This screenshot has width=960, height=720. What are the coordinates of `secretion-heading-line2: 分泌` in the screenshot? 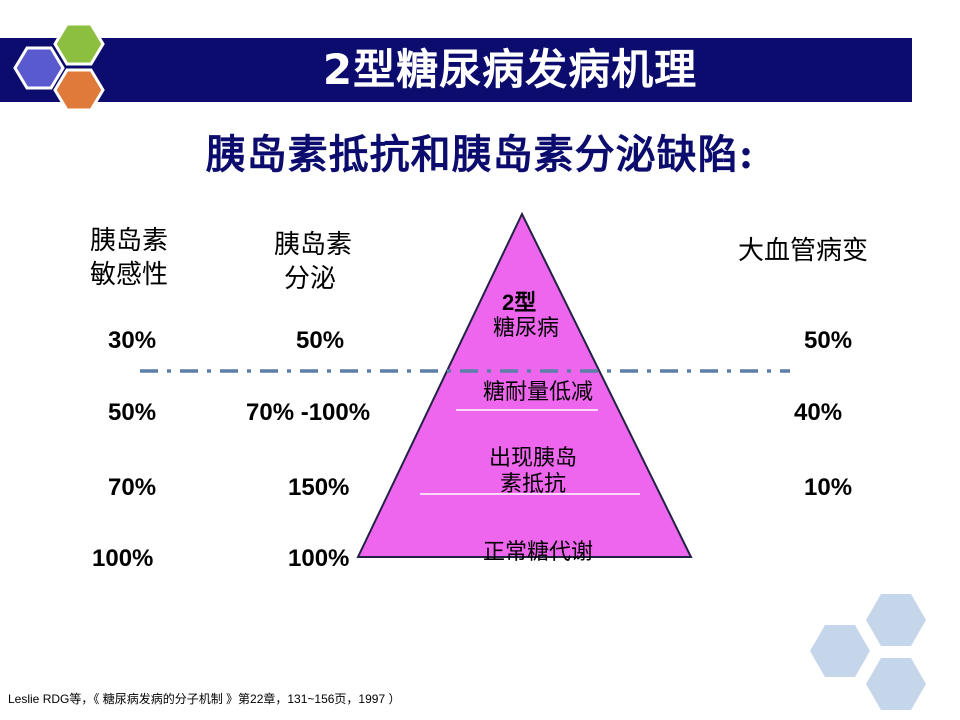 It's located at (310, 279).